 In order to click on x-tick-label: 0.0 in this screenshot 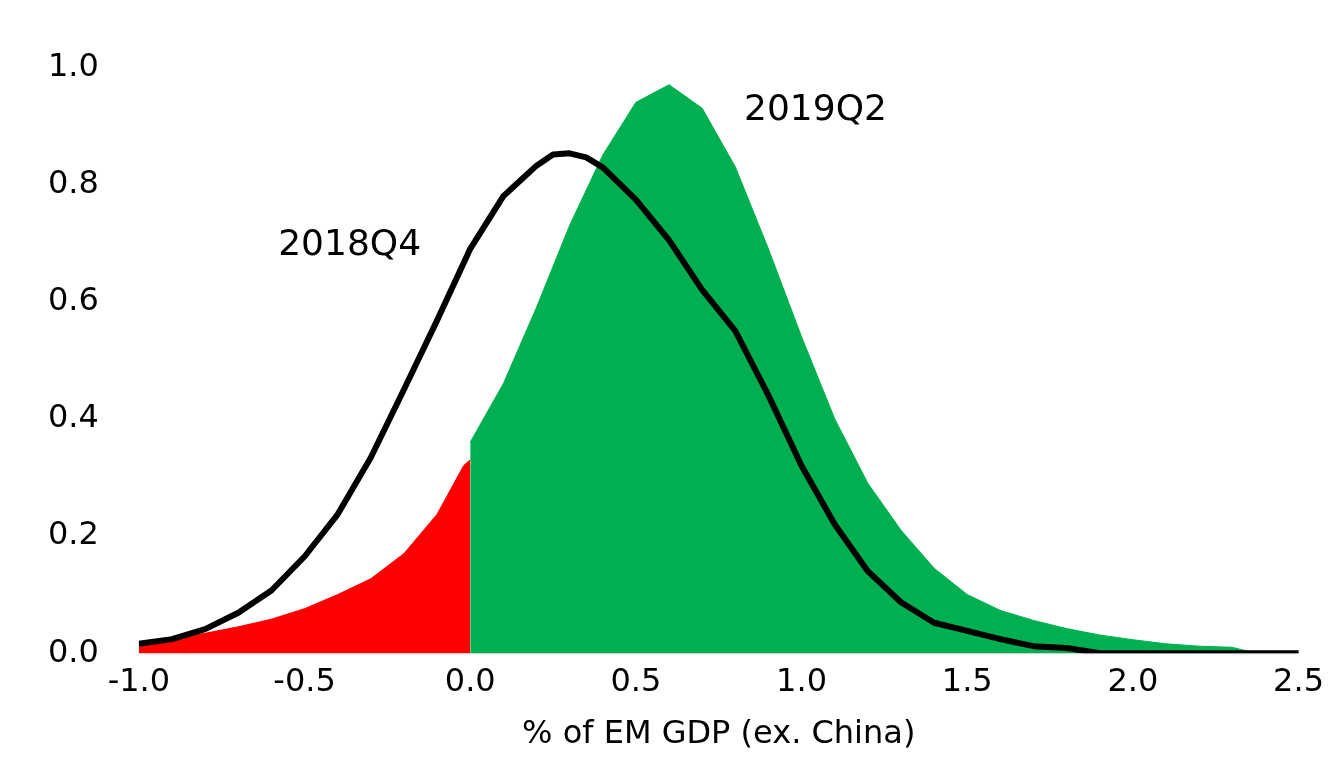, I will do `click(470, 679)`.